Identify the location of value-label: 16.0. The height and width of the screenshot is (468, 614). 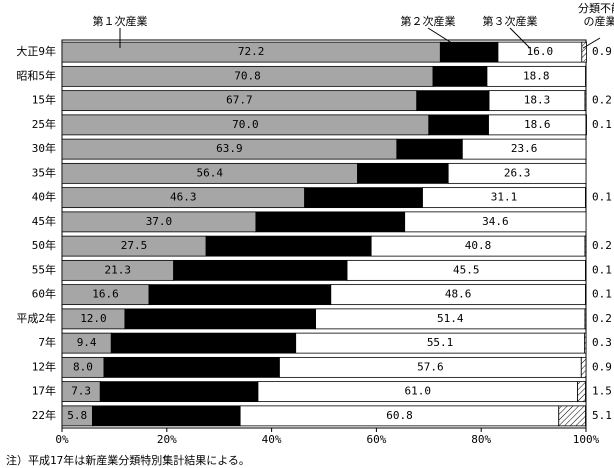
(540, 51).